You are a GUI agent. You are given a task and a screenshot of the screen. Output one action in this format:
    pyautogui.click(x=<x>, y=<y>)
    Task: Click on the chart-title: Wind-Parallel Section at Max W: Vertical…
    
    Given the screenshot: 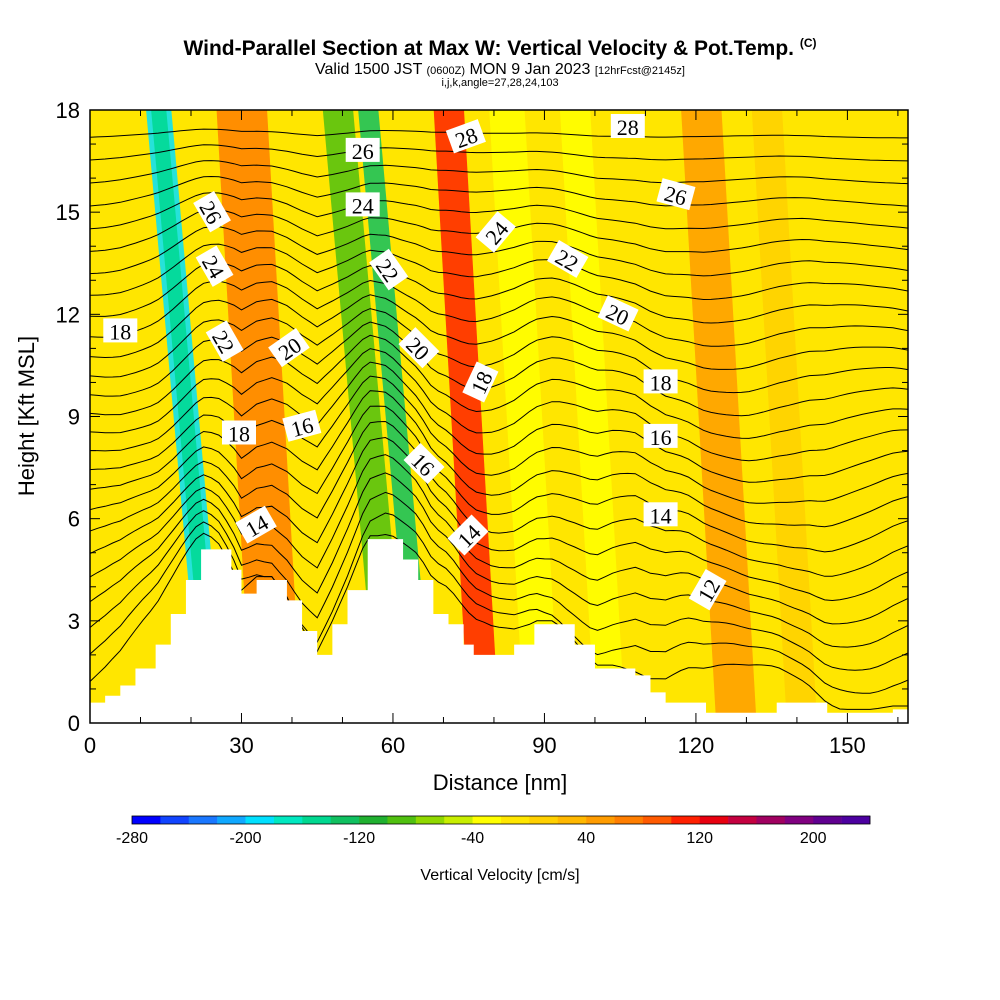 What is the action you would take?
    pyautogui.click(x=500, y=48)
    